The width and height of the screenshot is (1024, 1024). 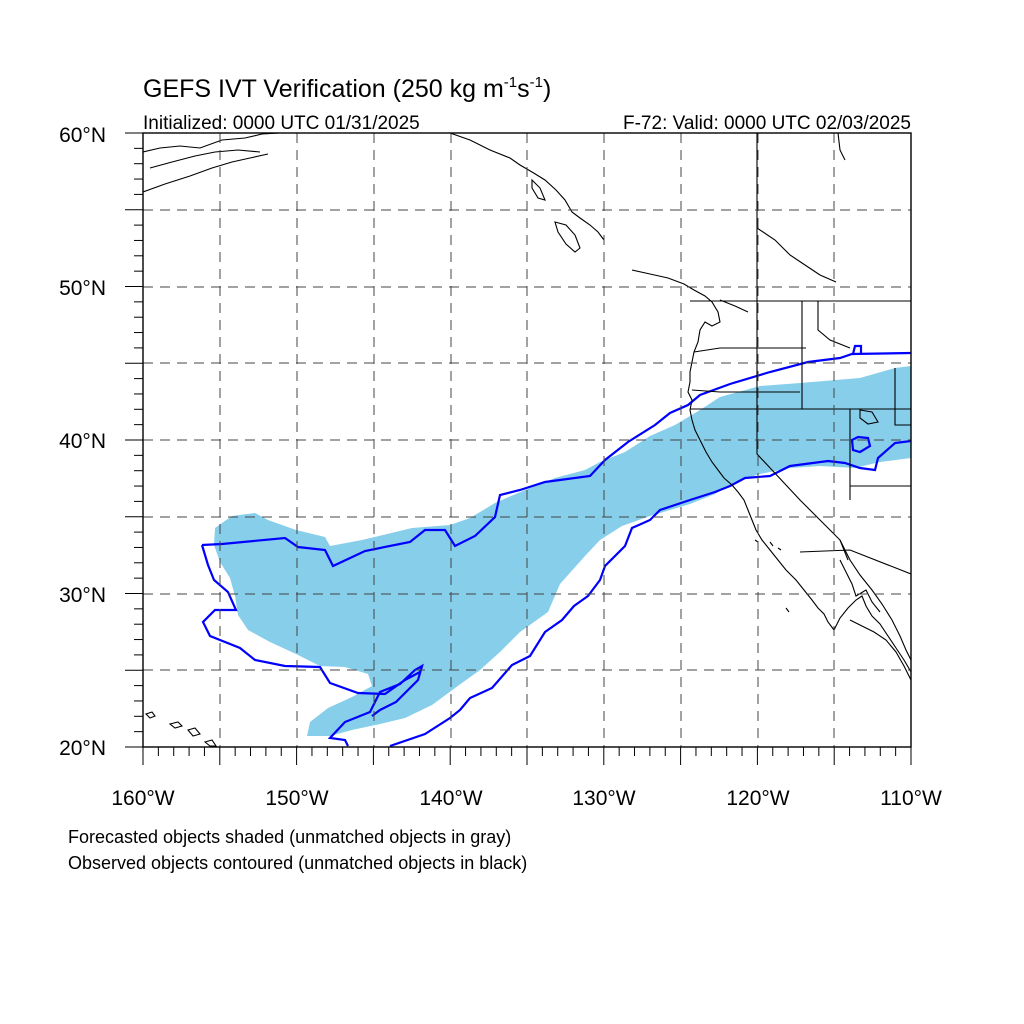 I want to click on map-title: GEFS IVT Verification (250 kg m-1s-1), so click(x=347, y=88).